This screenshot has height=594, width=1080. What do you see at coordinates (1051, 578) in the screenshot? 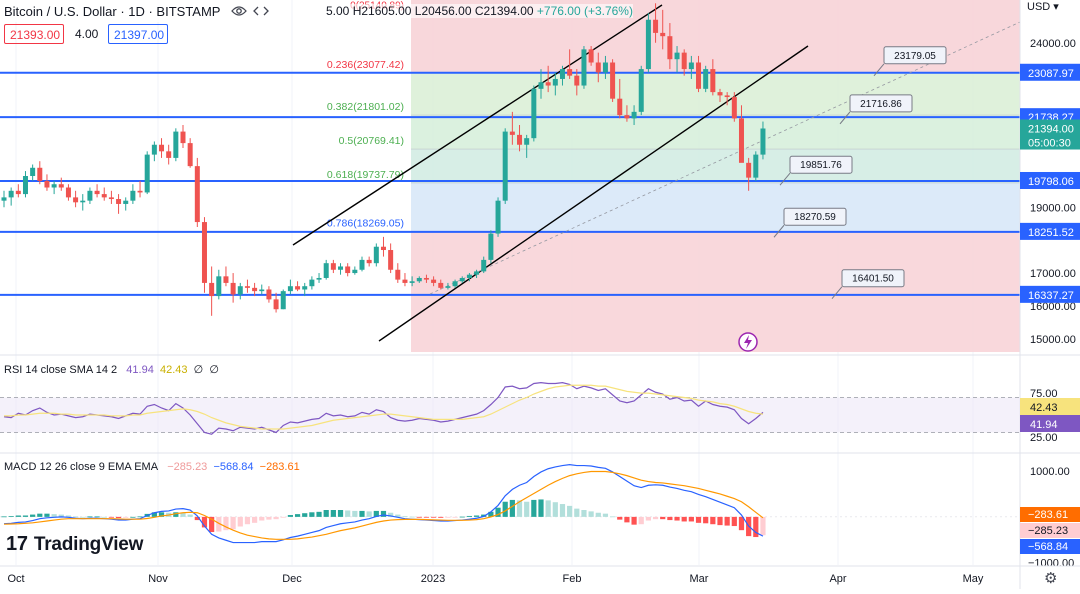
I see `settings-gear-icon: ⚙` at bounding box center [1051, 578].